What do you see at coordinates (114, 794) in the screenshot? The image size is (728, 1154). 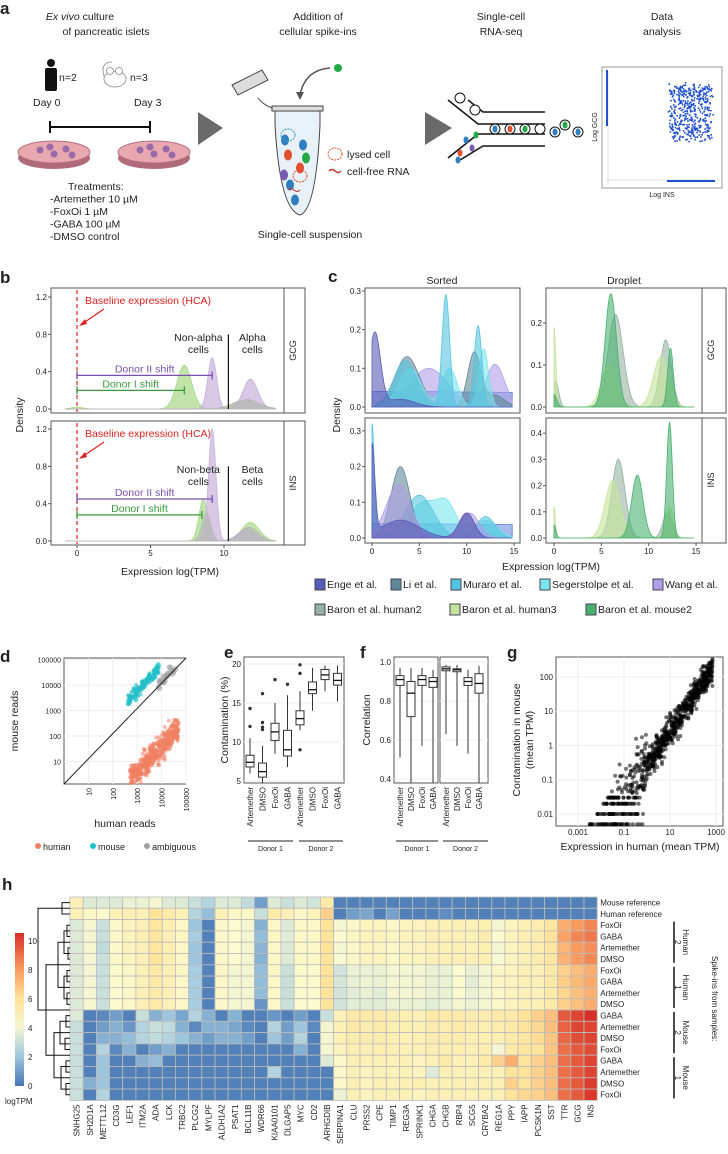 I see `x-tick-label: 100` at bounding box center [114, 794].